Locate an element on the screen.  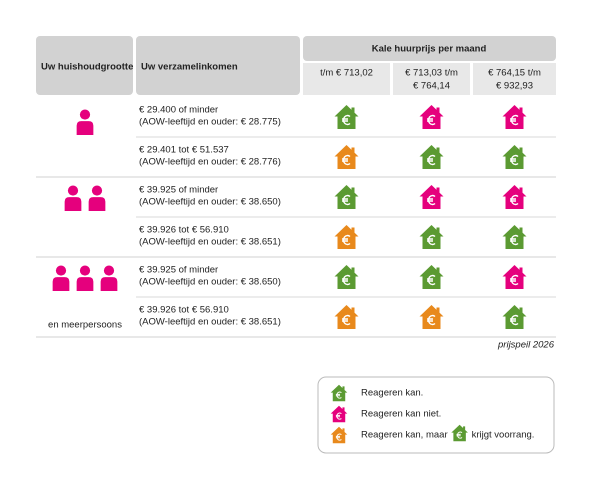
footnote: prijspeil 2026 is located at coordinates (526, 345).